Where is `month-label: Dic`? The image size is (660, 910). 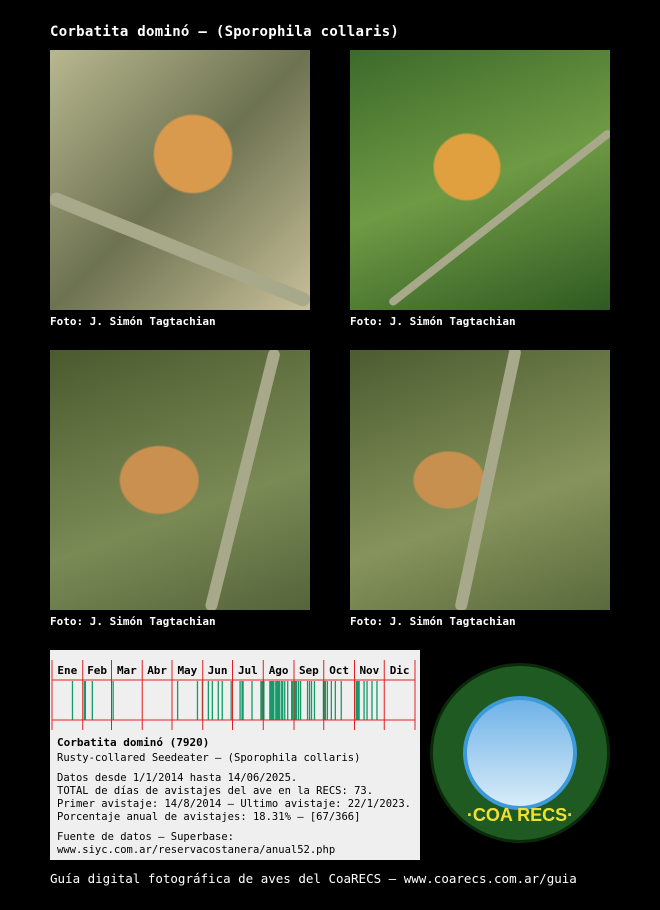 month-label: Dic is located at coordinates (400, 670).